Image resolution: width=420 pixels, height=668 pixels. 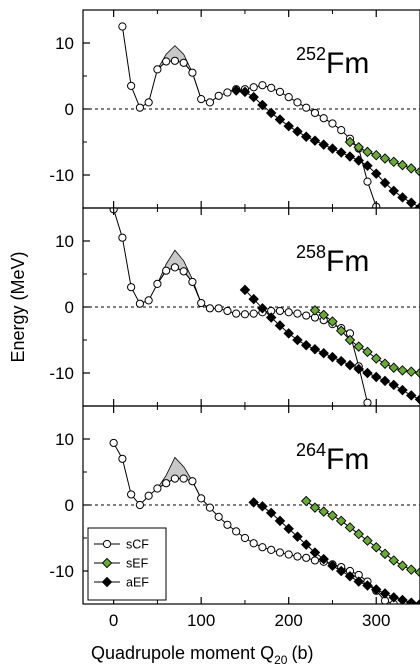 What do you see at coordinates (137, 545) in the screenshot?
I see `legend-label-sCF: sCF` at bounding box center [137, 545].